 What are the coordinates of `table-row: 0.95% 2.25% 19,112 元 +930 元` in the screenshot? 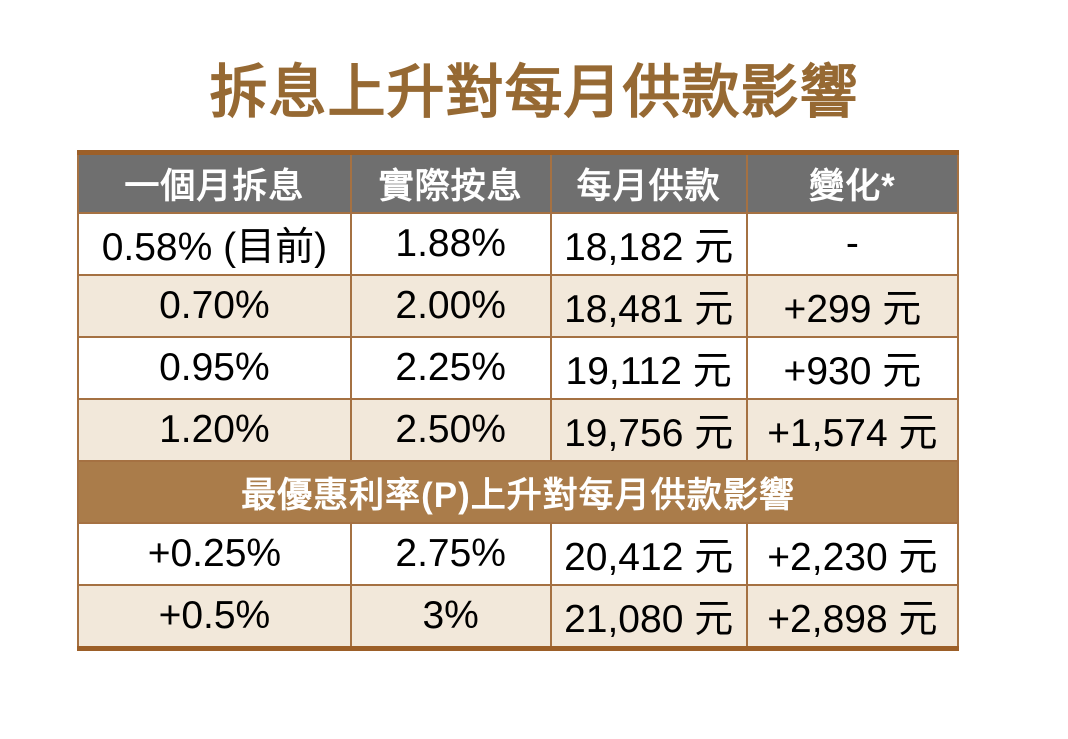 It's located at (518, 368).